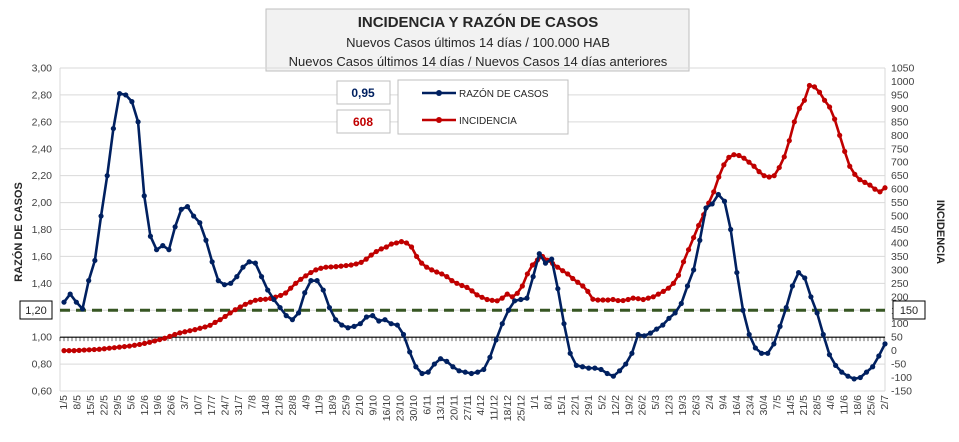  What do you see at coordinates (900, 176) in the screenshot?
I see `y-right-tick-label: 650` at bounding box center [900, 176].